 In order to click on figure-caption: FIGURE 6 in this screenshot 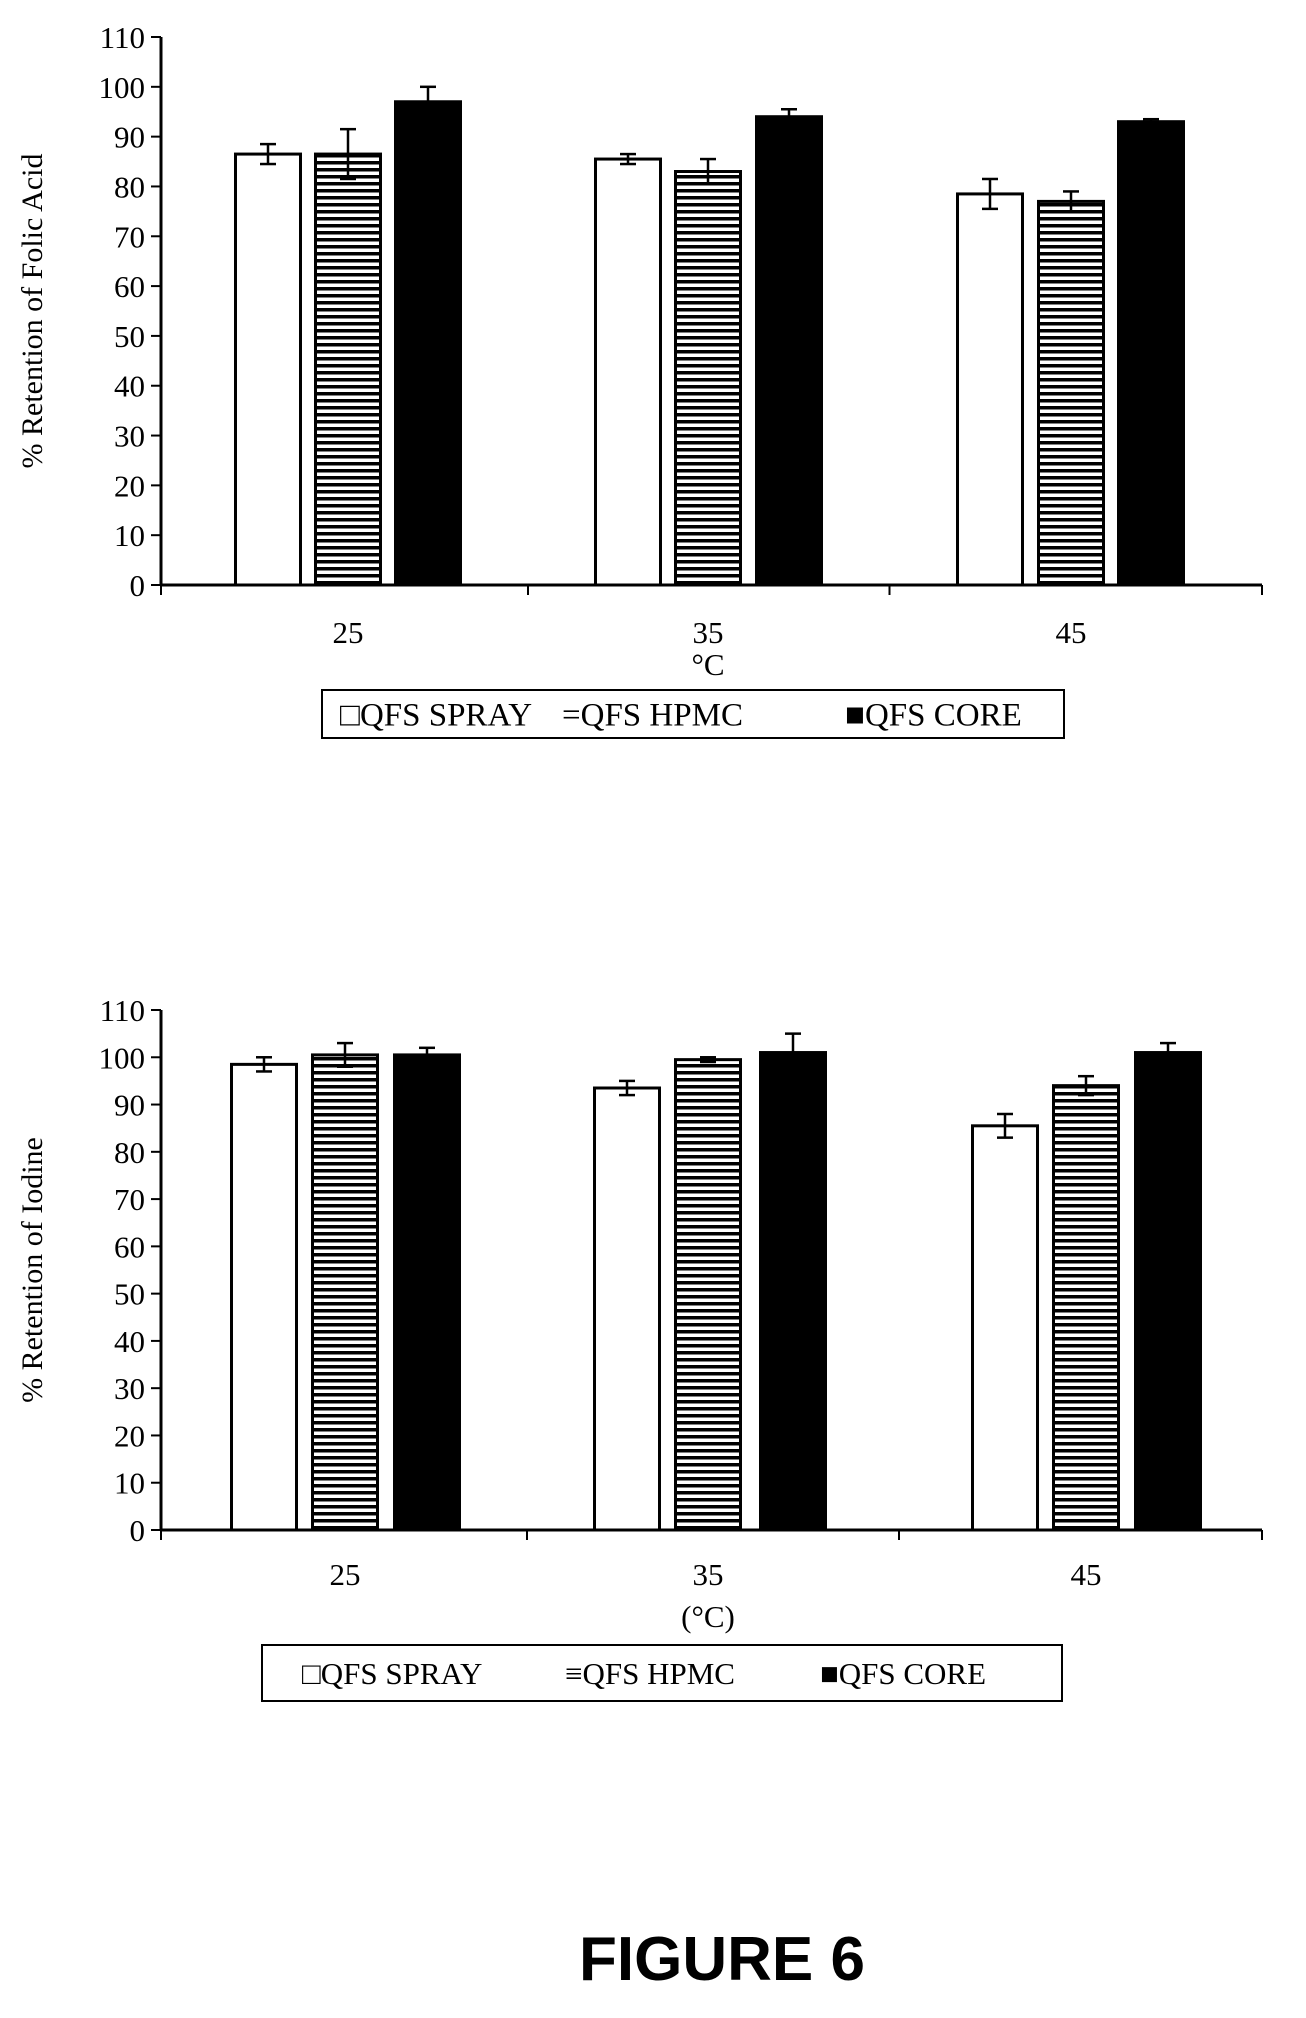, I will do `click(722, 1959)`.